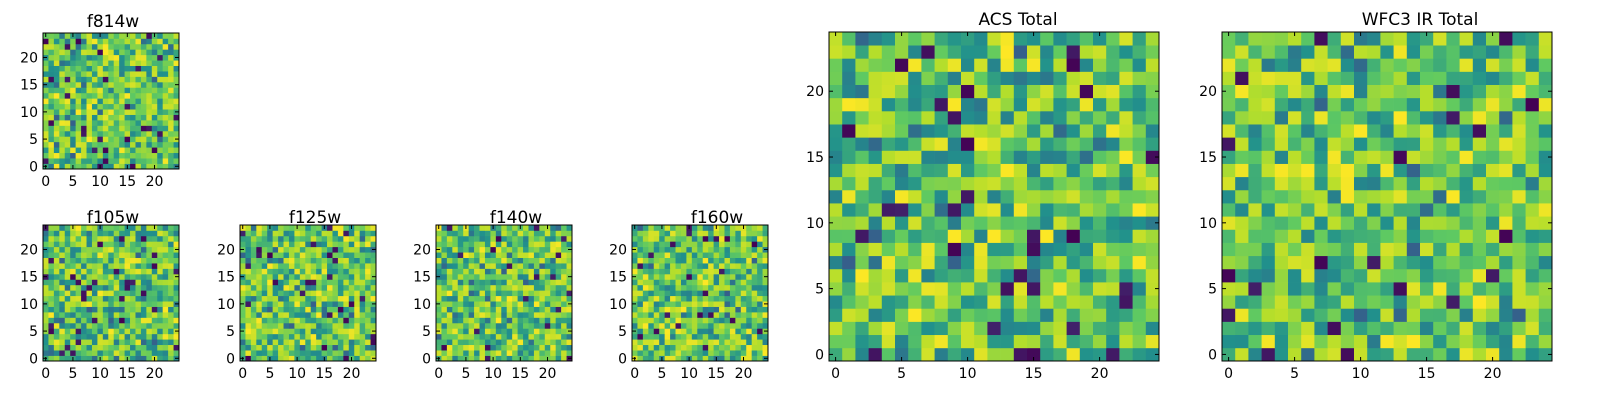  What do you see at coordinates (634, 374) in the screenshot?
I see `x-tick-label: 0` at bounding box center [634, 374].